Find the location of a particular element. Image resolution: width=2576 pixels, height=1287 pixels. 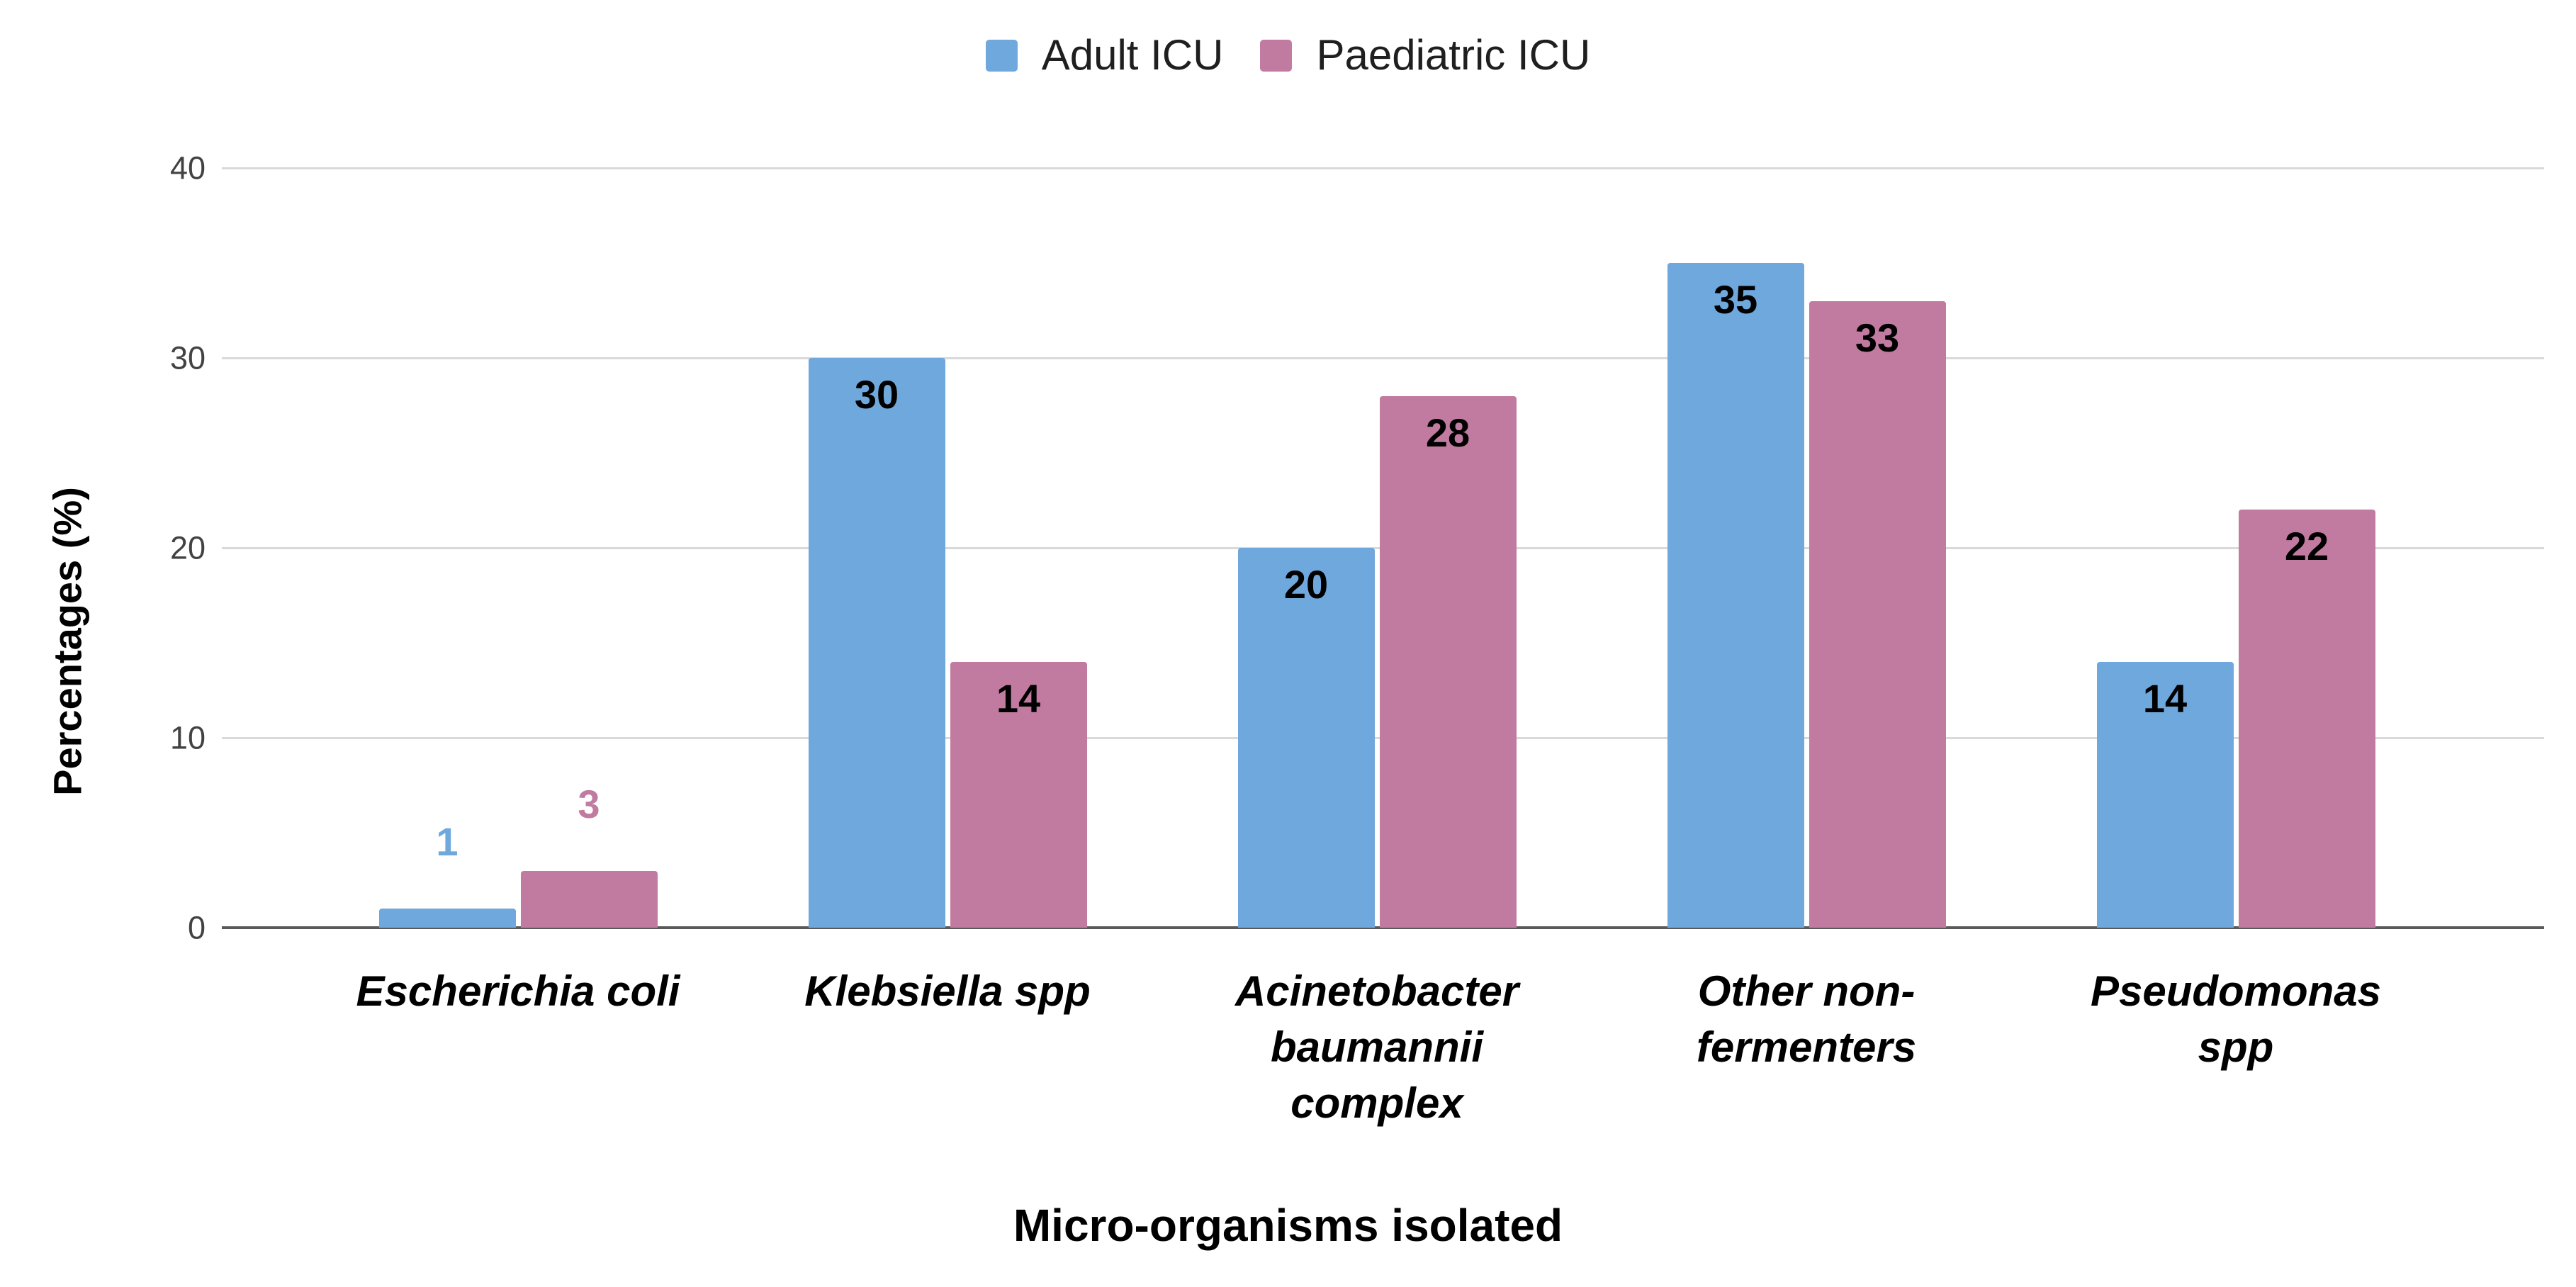

category-band: 35 33 Other non- fermenters is located at coordinates (1806, 619).